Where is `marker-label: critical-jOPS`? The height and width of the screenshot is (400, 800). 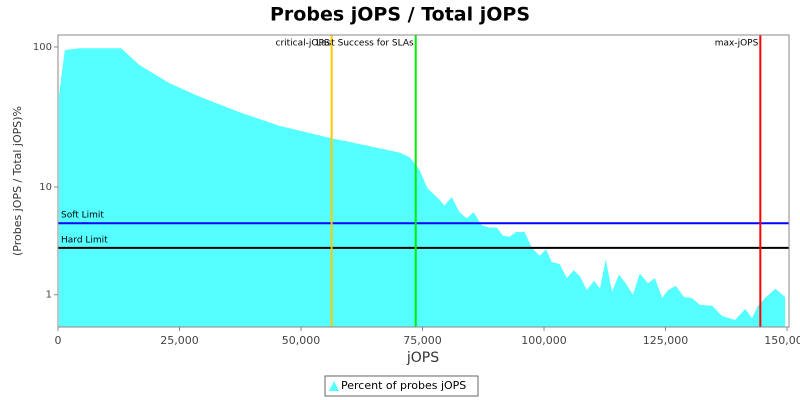
marker-label: critical-jOPS is located at coordinates (303, 44).